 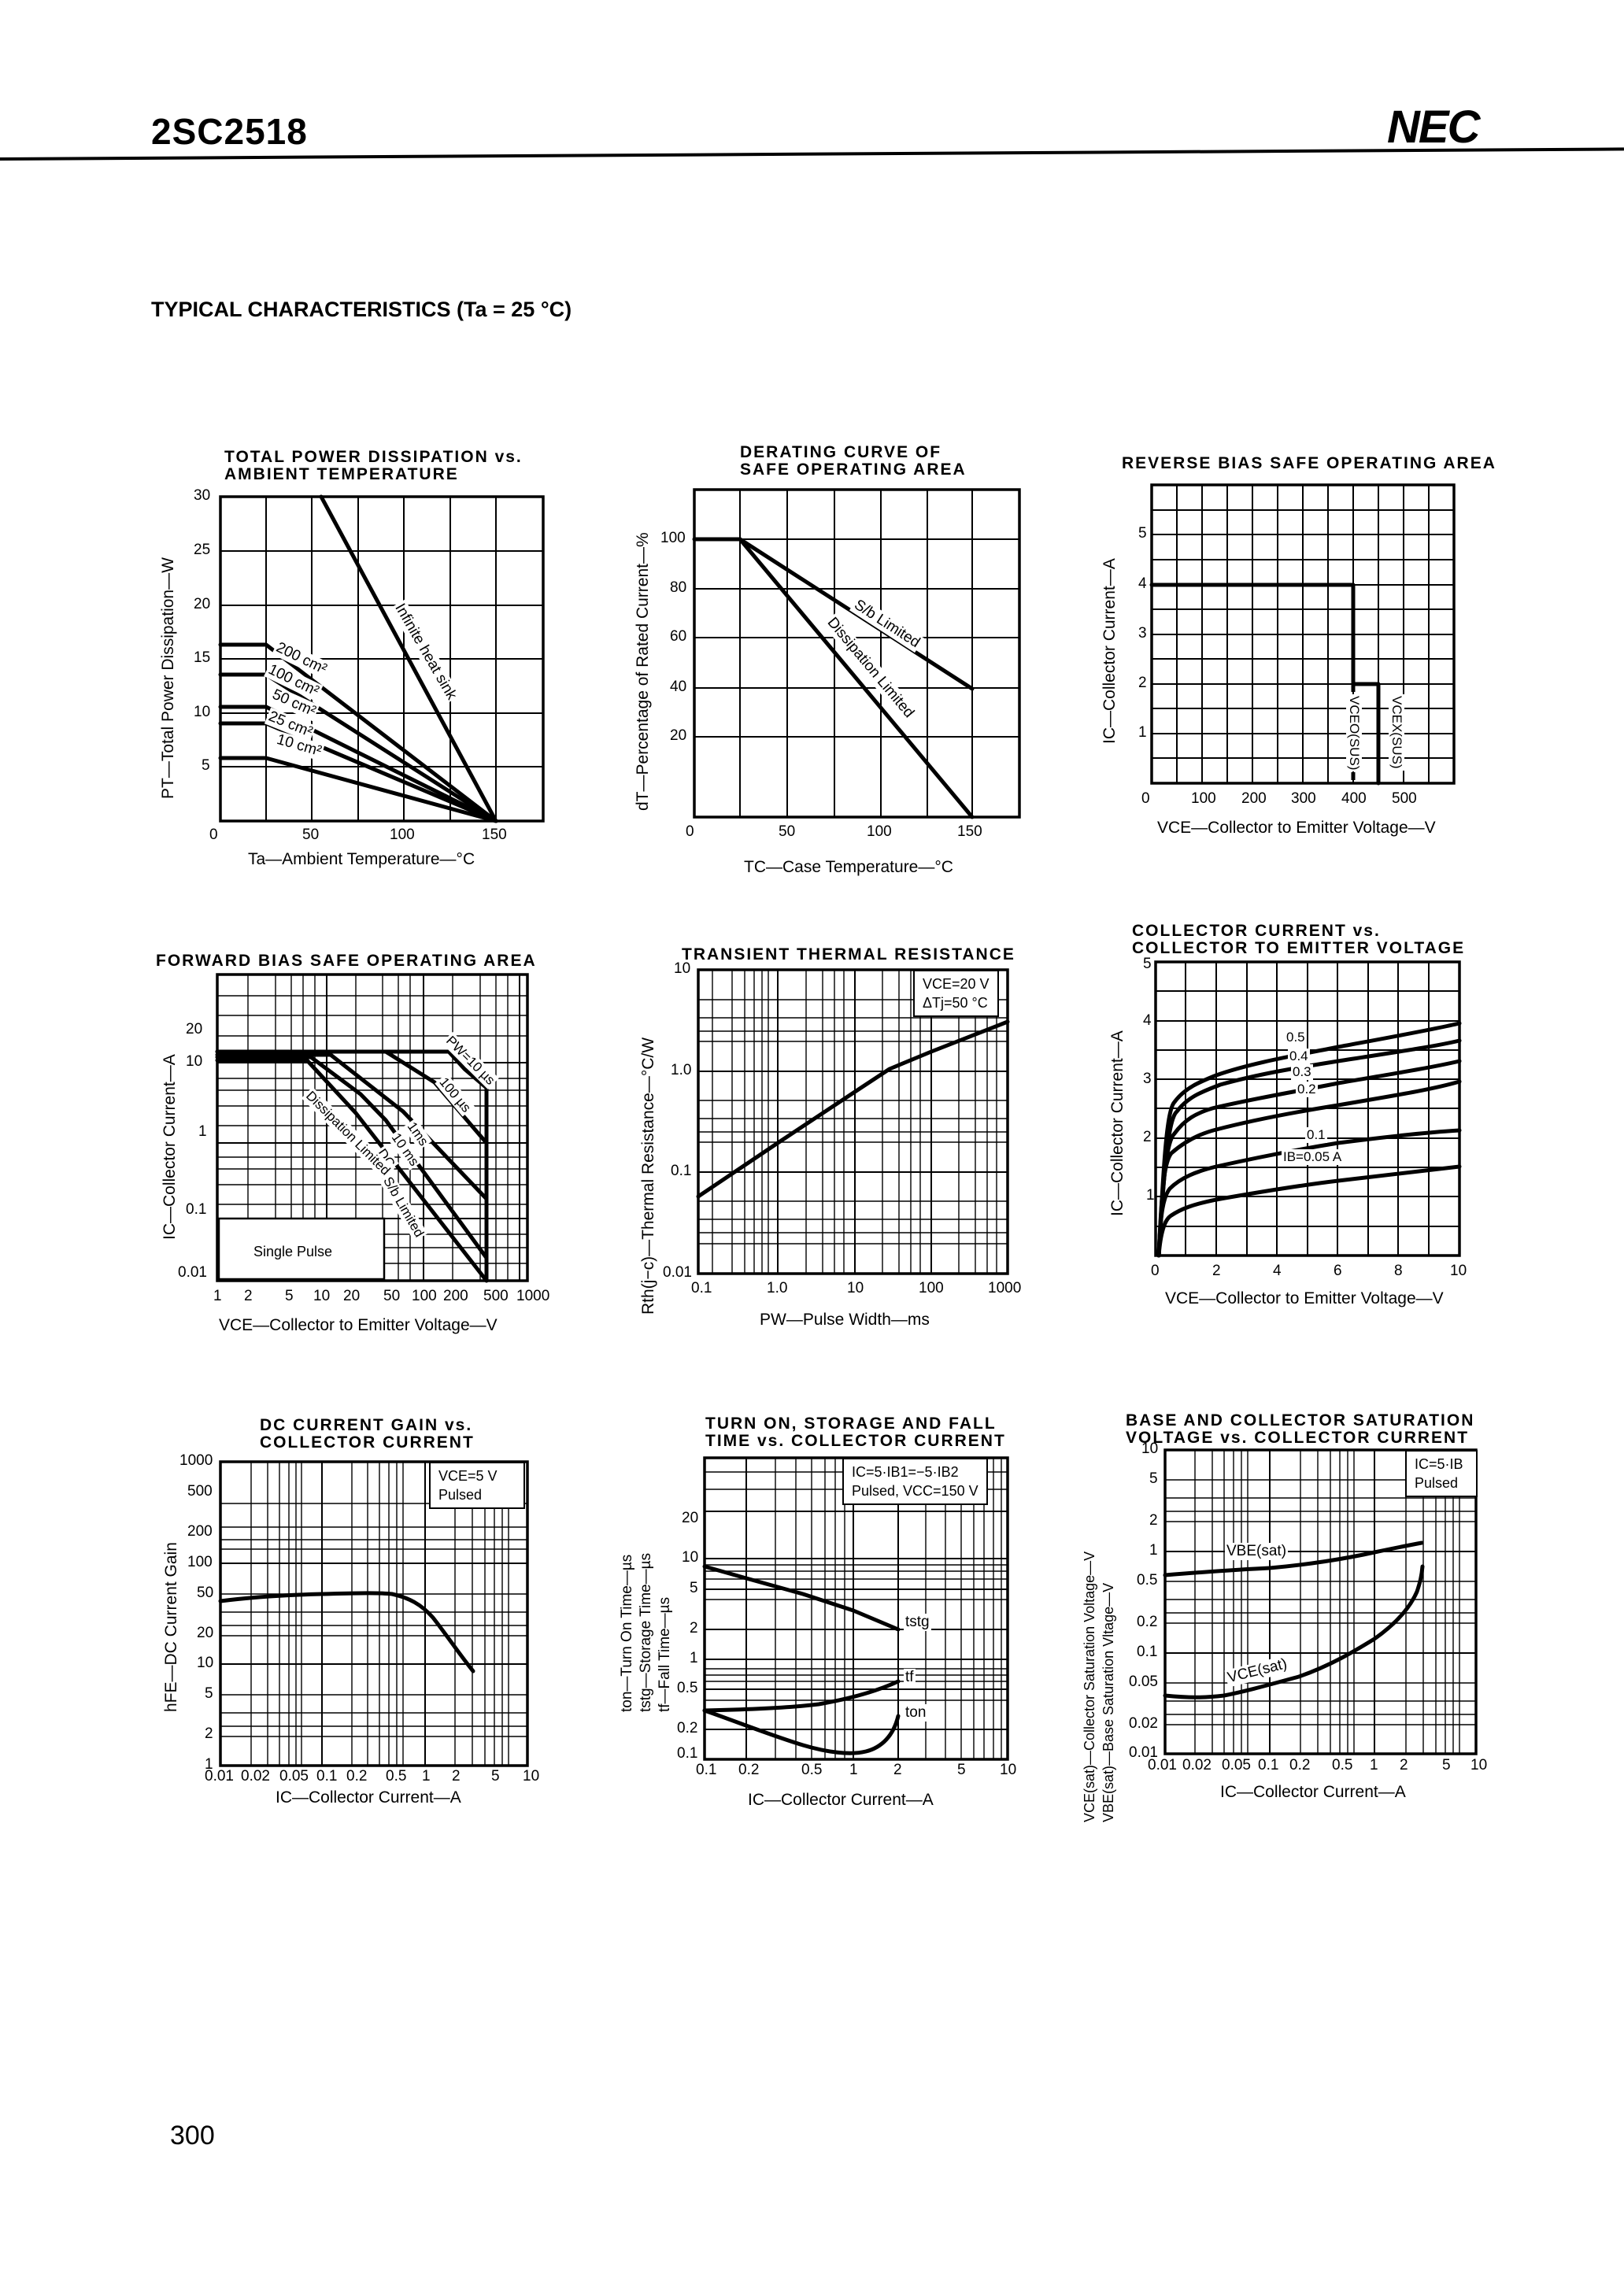 I want to click on curve-label: 0.5, so click(x=1296, y=1037).